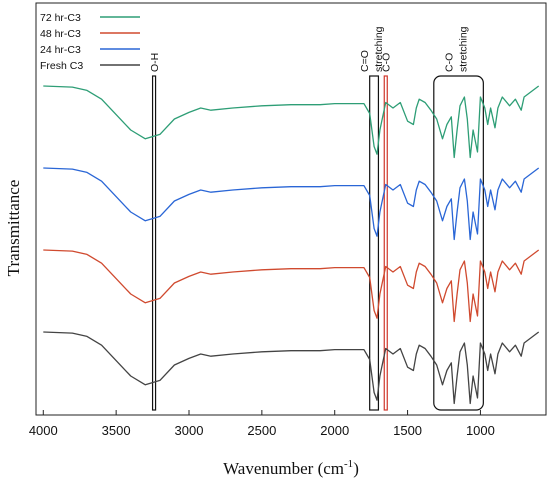  Describe the element at coordinates (379, 49) in the screenshot. I see `annotation-sublabel-1: stretching` at that location.